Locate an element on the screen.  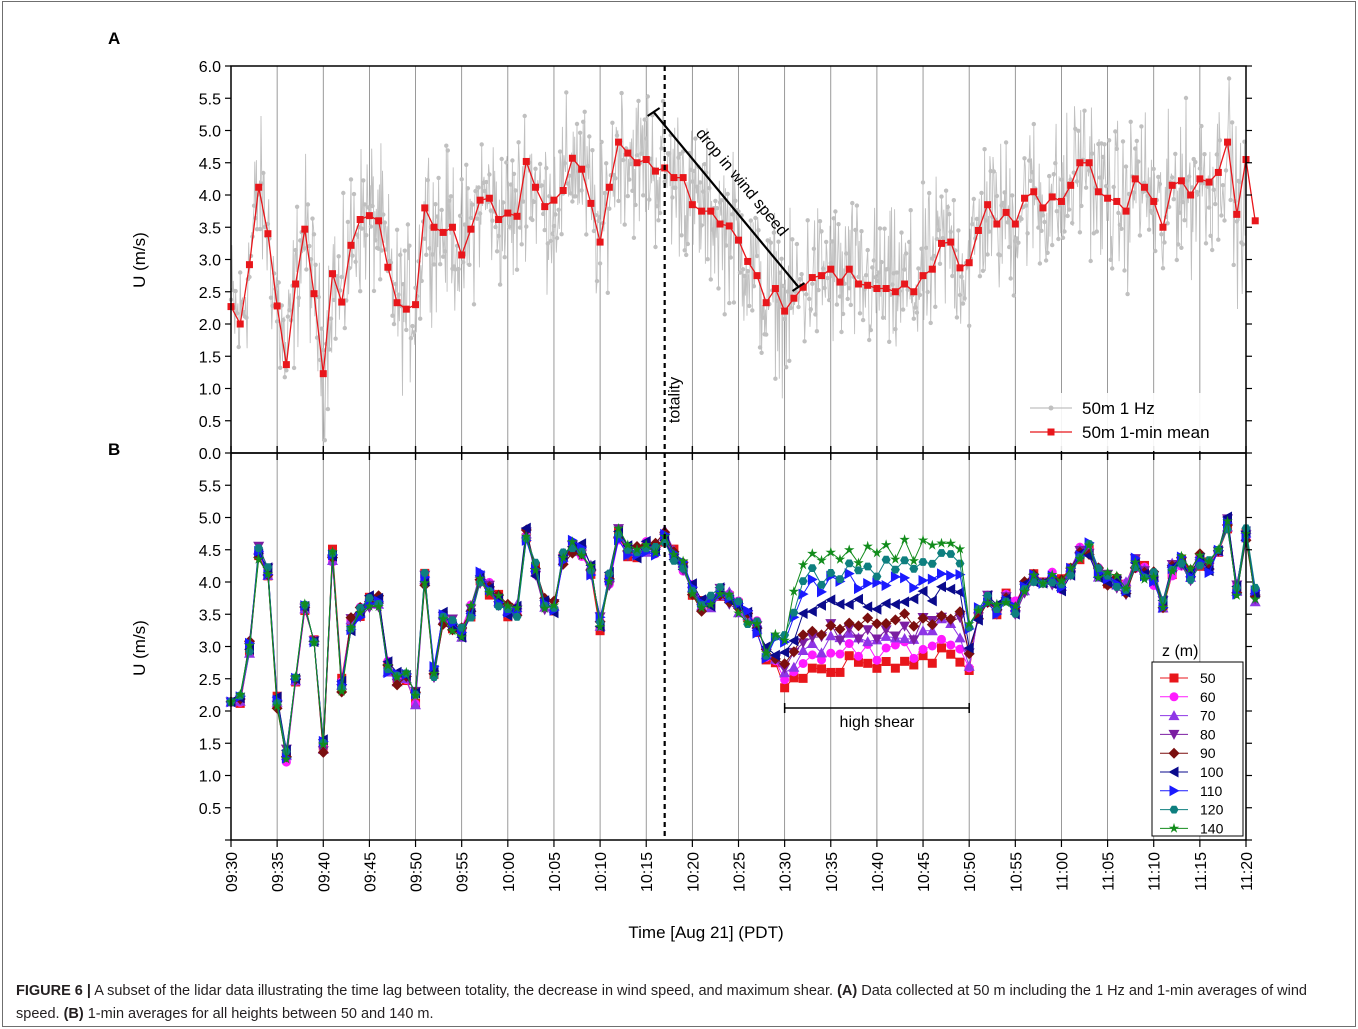
y-tick-label: 1.0 is located at coordinates (210, 390).